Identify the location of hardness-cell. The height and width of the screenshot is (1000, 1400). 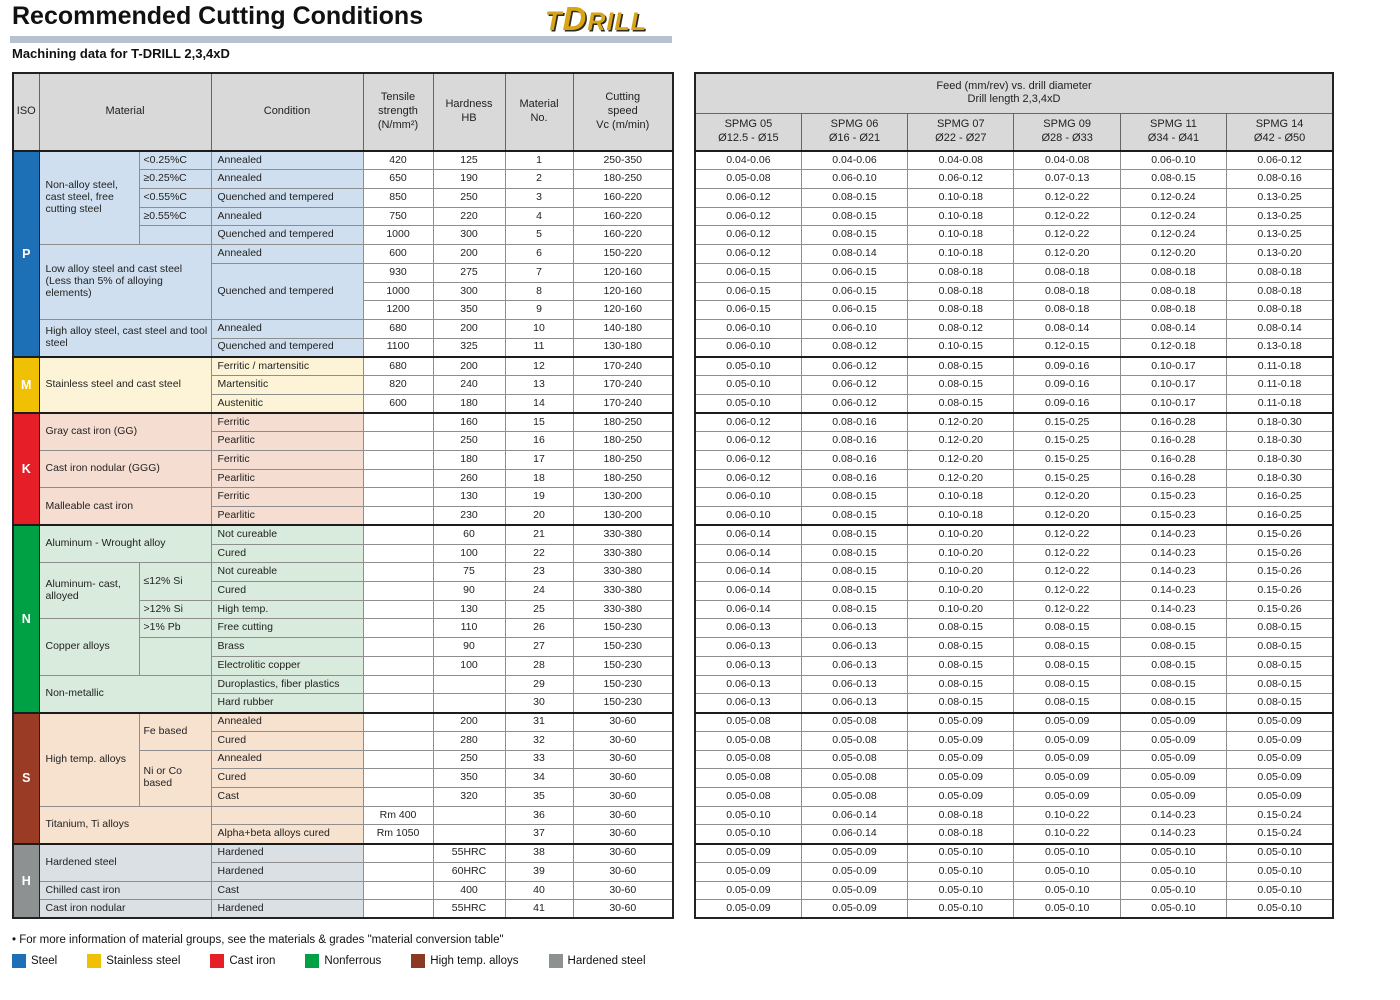
(469, 703).